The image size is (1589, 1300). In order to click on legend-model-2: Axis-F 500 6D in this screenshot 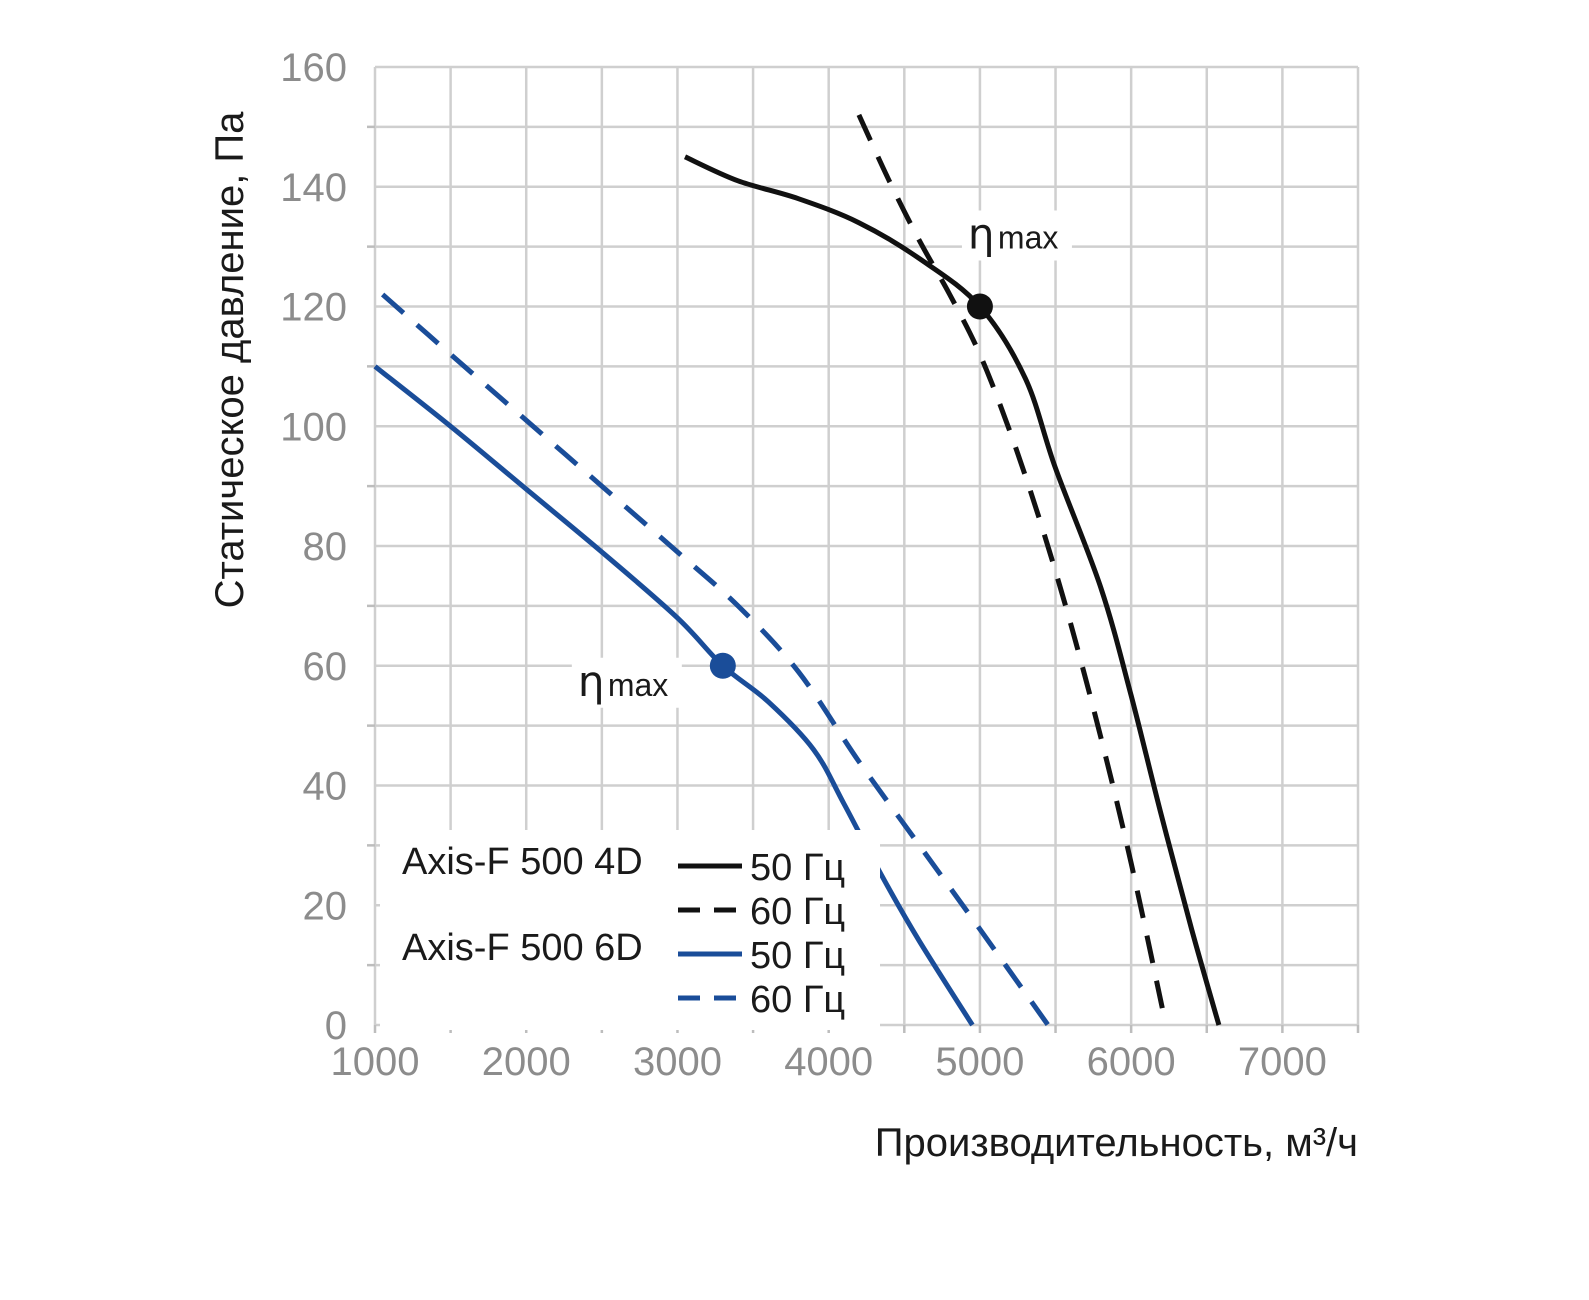, I will do `click(522, 948)`.